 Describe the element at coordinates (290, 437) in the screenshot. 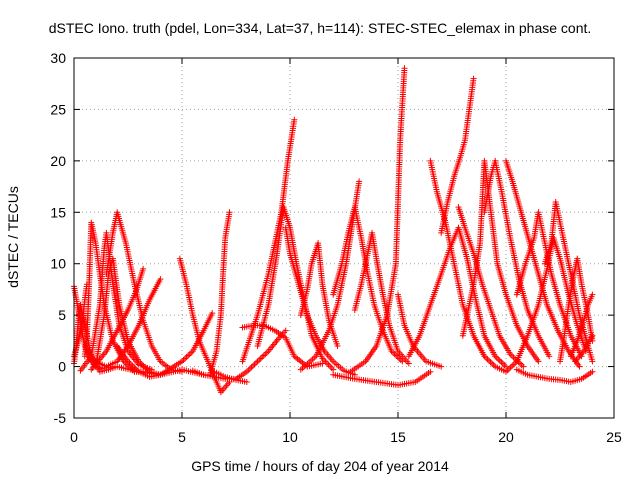

I see `x-tick-label: 10` at that location.